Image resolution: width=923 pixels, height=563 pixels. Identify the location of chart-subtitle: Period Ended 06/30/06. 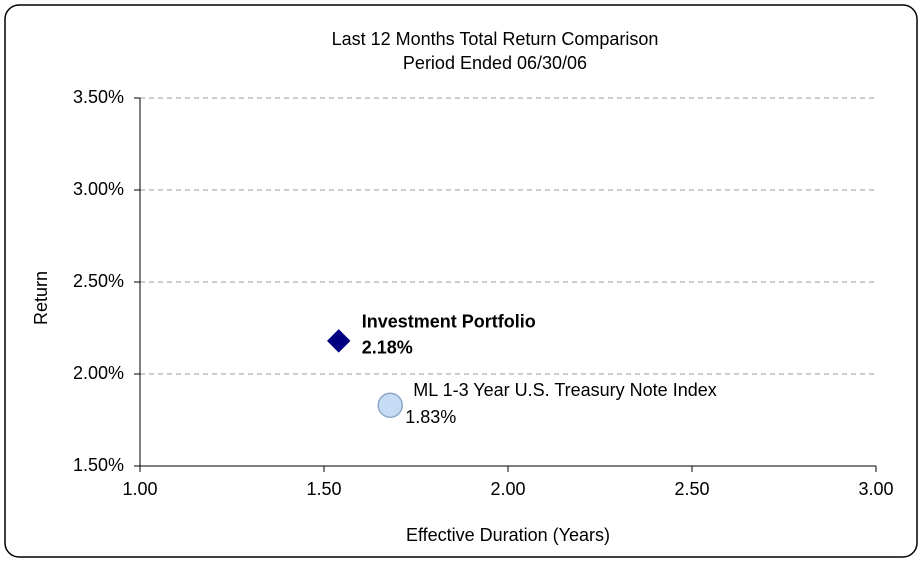
(495, 63).